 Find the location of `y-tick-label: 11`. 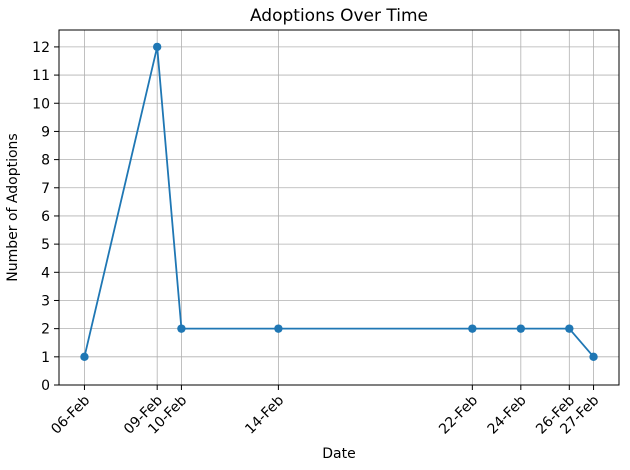

y-tick-label: 11 is located at coordinates (41, 76).